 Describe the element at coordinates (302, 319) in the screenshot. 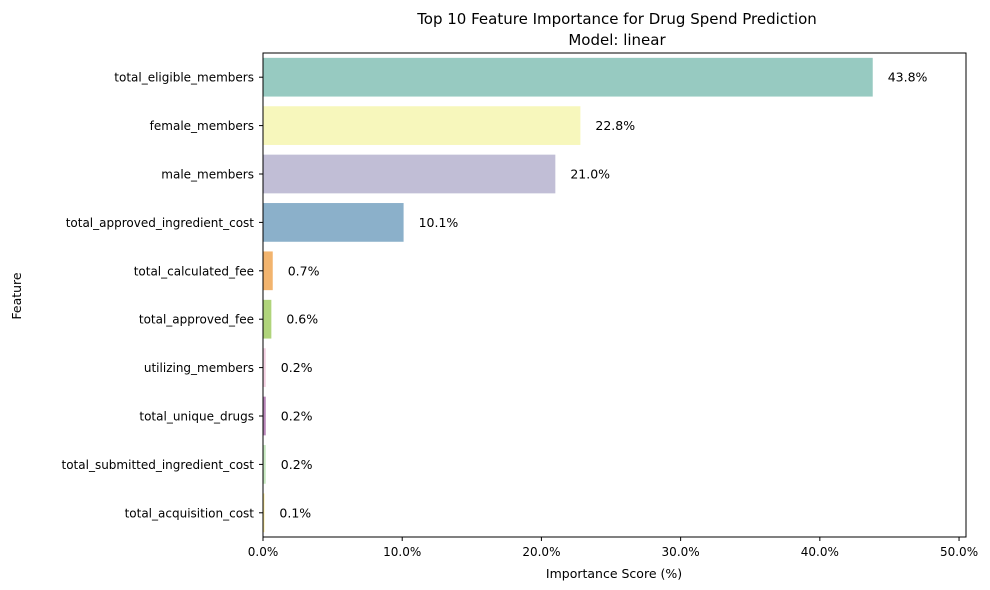

I see `data-label-total-approved-fee: 0.6%` at that location.